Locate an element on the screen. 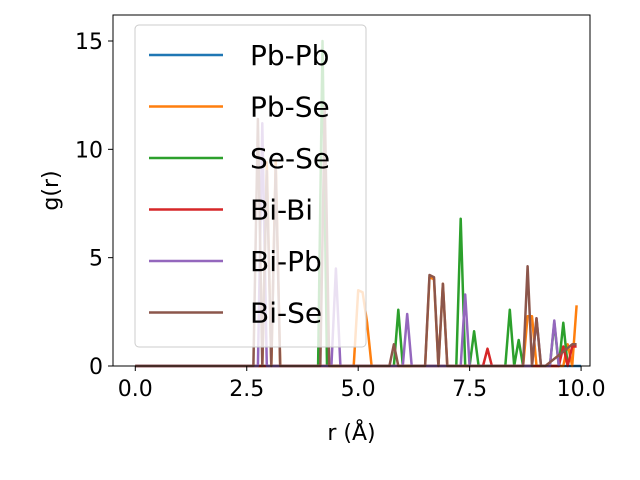 This screenshot has height=480, width=640. y-tick-label: 0 is located at coordinates (96, 367).